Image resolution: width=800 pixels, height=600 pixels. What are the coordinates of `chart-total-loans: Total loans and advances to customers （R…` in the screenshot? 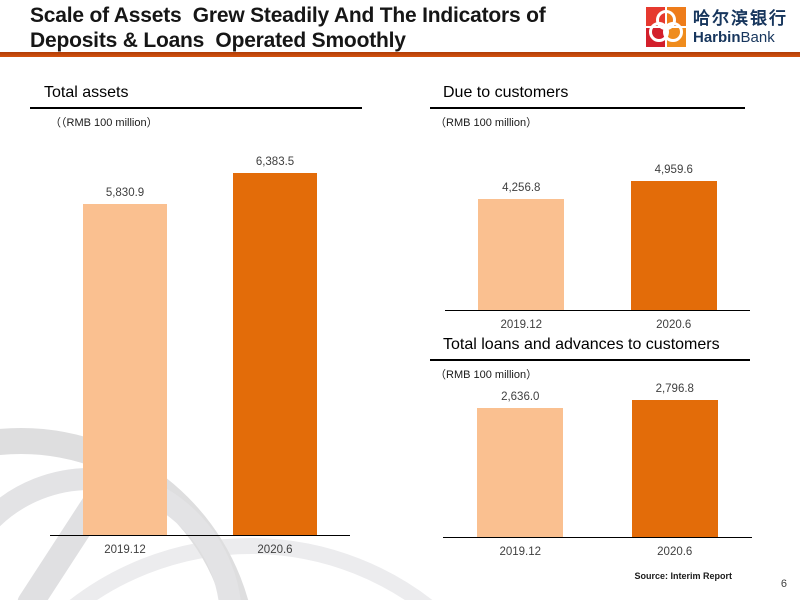 It's located at (591, 447).